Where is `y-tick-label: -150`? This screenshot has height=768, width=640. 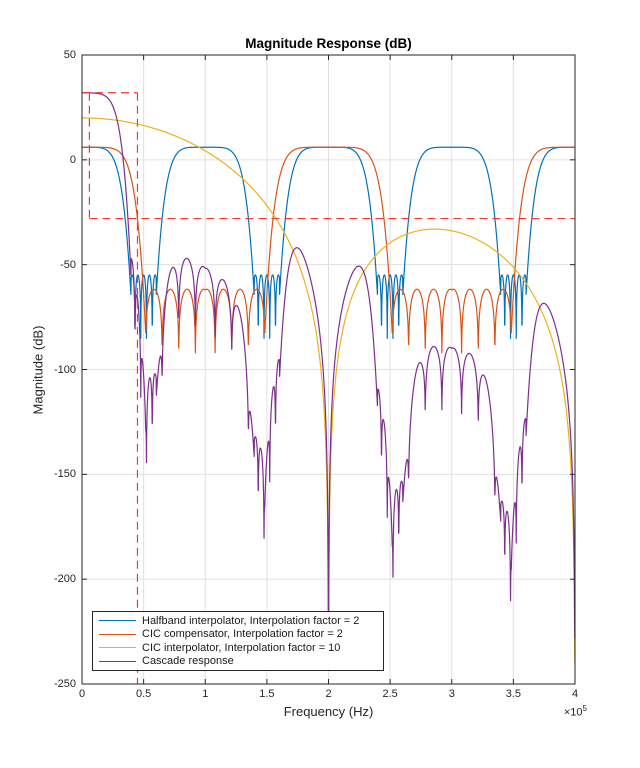 y-tick-label: -150 is located at coordinates (64, 474).